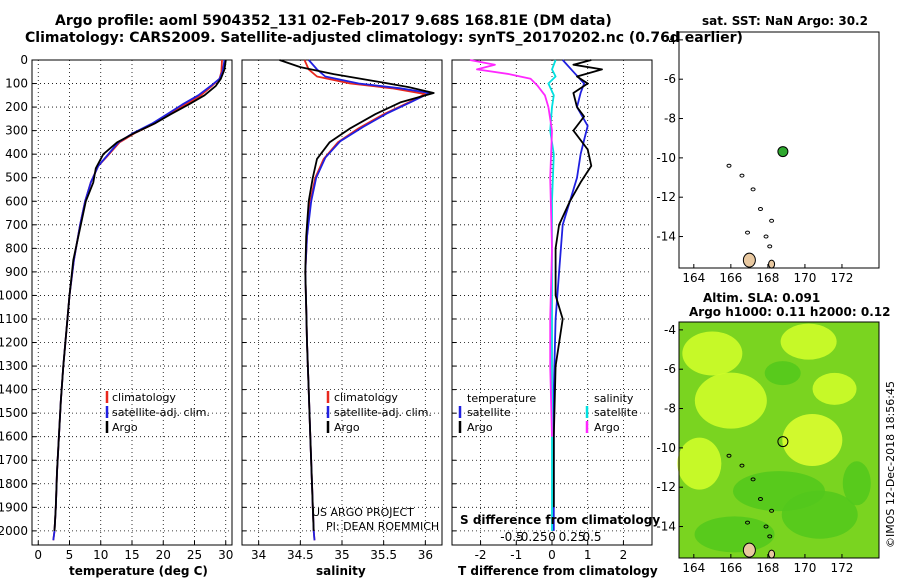 The width and height of the screenshot is (900, 580). I want to click on depth-tick-label: 1600, so click(14, 437).